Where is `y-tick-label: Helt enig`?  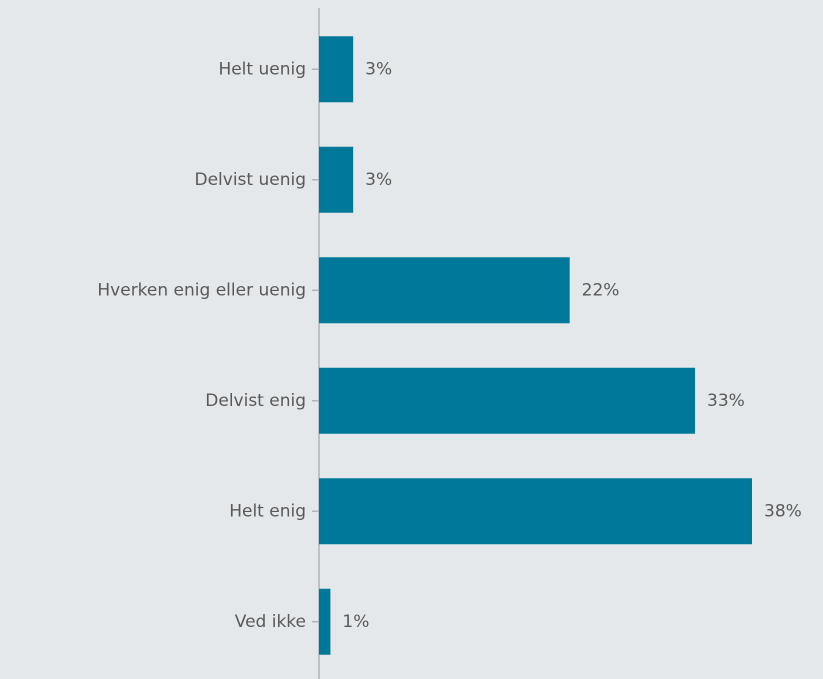
y-tick-label: Helt enig is located at coordinates (267, 511).